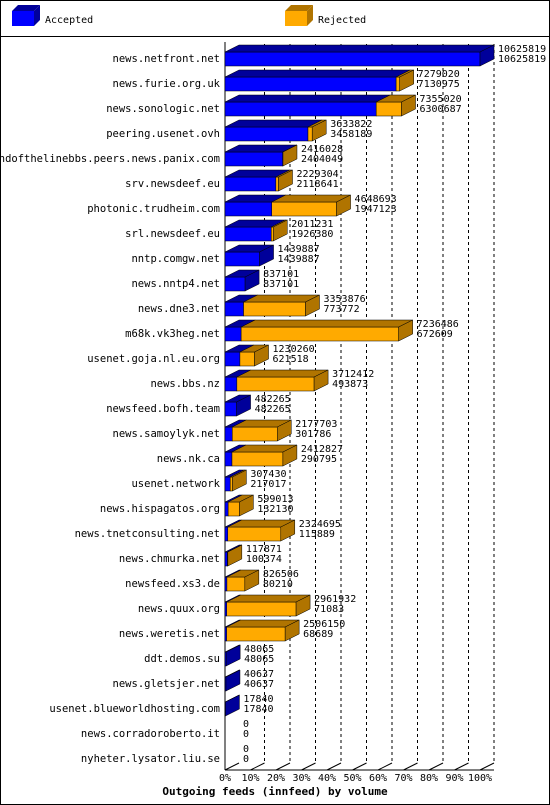  I want to click on y-tick-label: newsfeed.xs3.de, so click(172, 584).